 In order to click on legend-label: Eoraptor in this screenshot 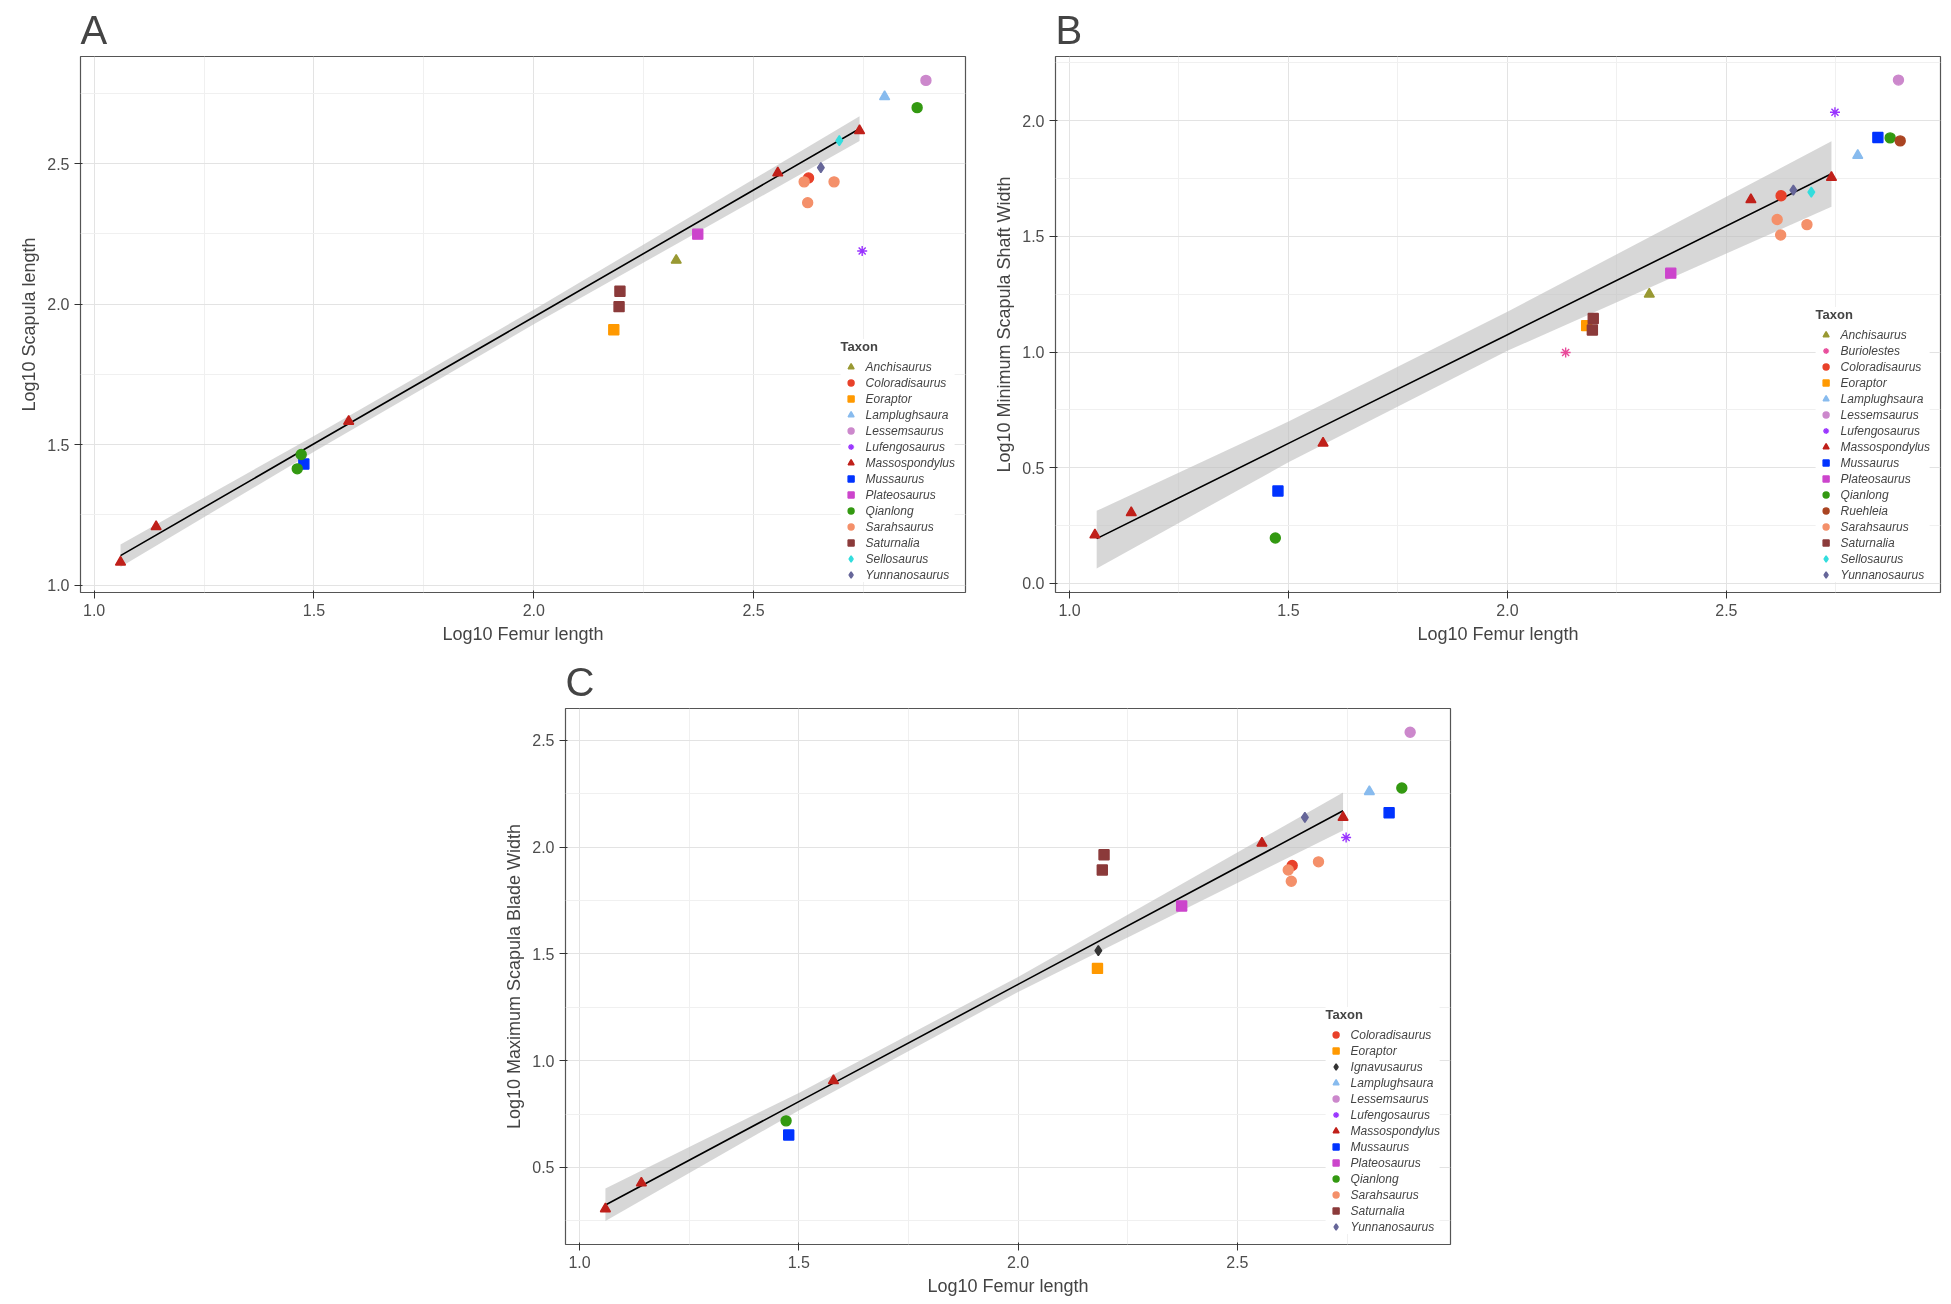, I will do `click(1863, 382)`.